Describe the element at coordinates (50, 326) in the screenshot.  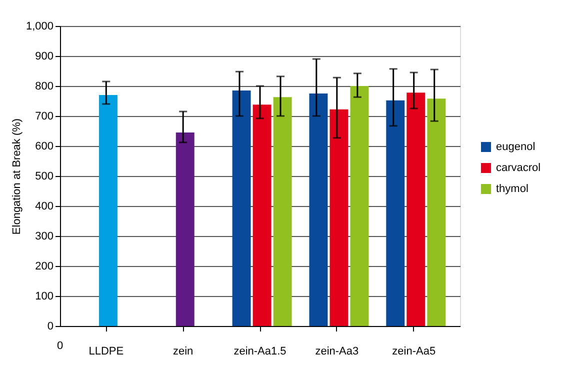
I see `y-tick-label: 0` at that location.